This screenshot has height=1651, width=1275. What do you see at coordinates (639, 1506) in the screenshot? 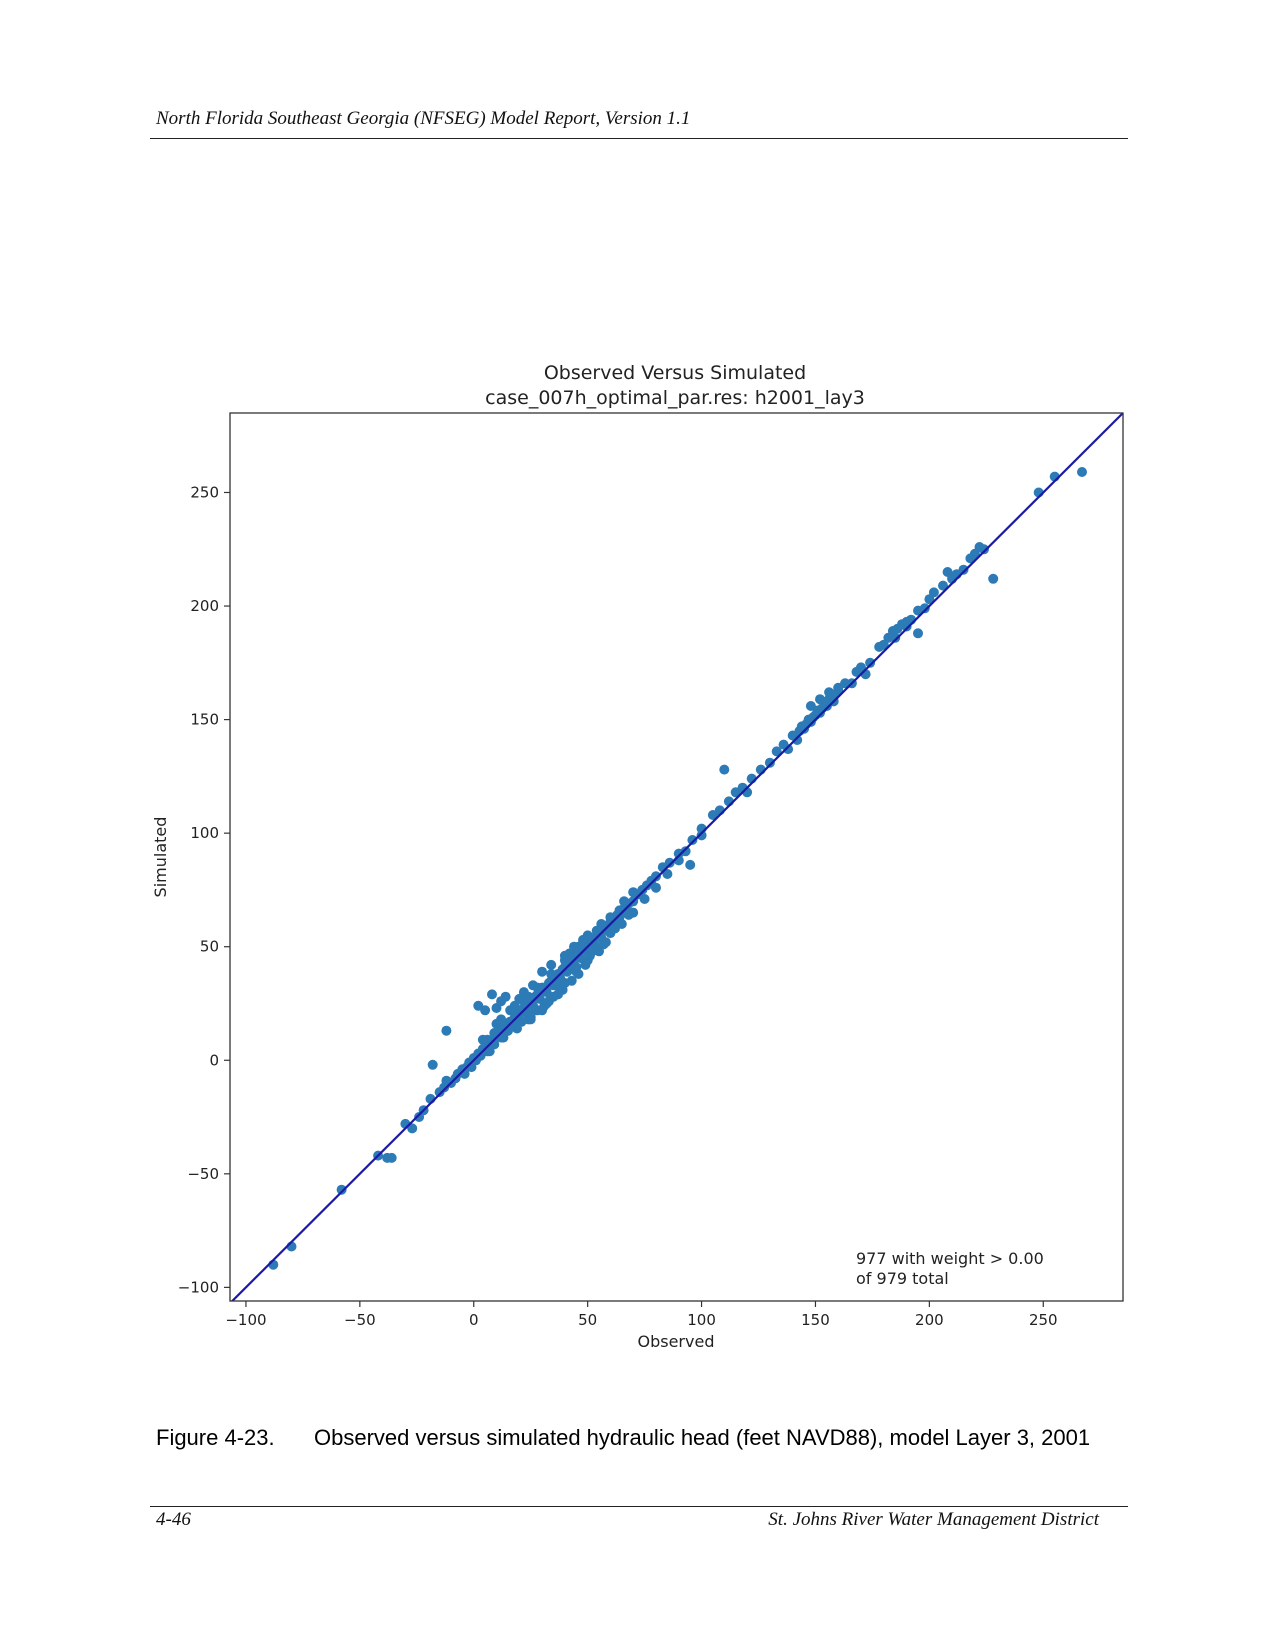
I see `footer-rule` at bounding box center [639, 1506].